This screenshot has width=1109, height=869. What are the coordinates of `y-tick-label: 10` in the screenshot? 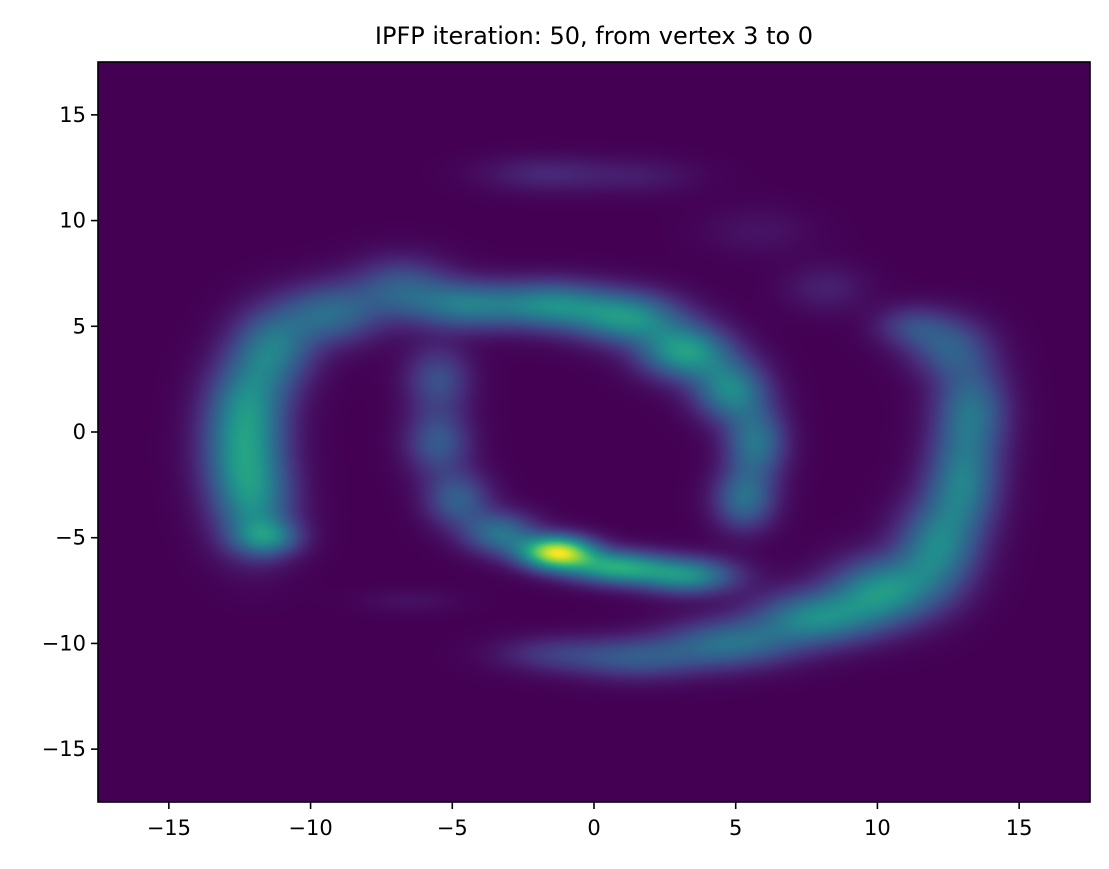 It's located at (72, 221).